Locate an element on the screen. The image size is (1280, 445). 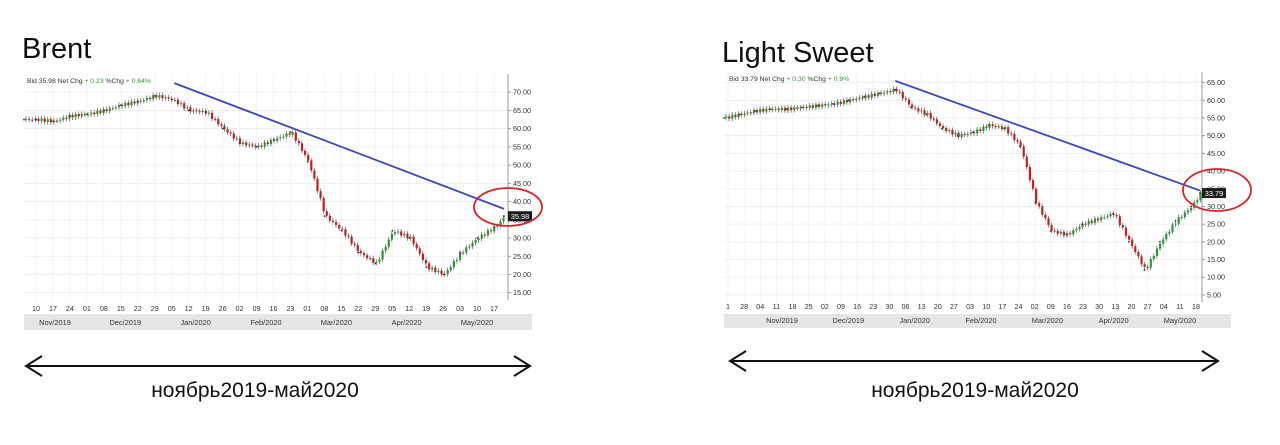
x-tick-label: 11 is located at coordinates (776, 306).